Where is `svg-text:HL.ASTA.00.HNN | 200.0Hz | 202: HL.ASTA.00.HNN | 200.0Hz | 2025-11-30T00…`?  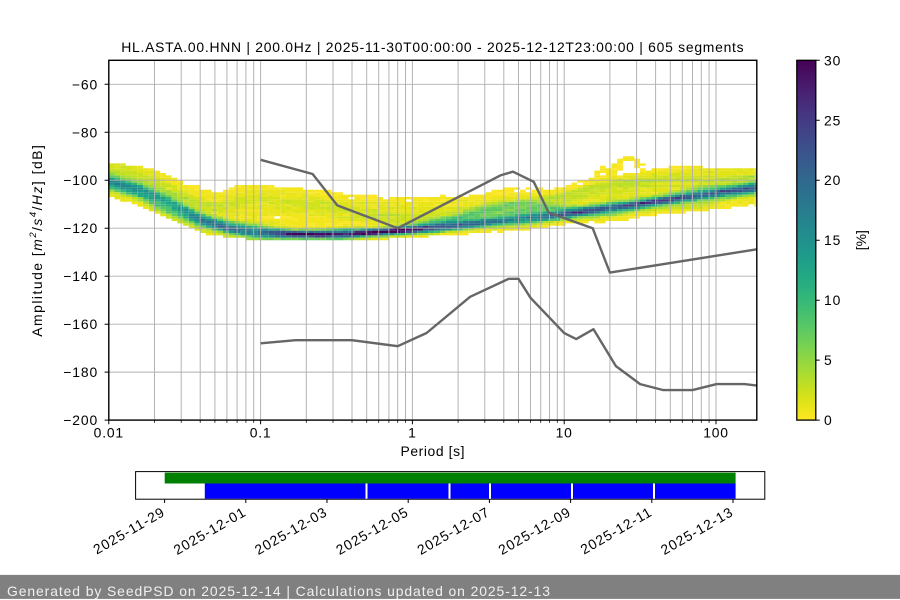 svg-text:HL.ASTA.00.HNN | 200.0Hz | 202: HL.ASTA.00.HNN | 200.0Hz | 2025-11-30T00… is located at coordinates (432, 47).